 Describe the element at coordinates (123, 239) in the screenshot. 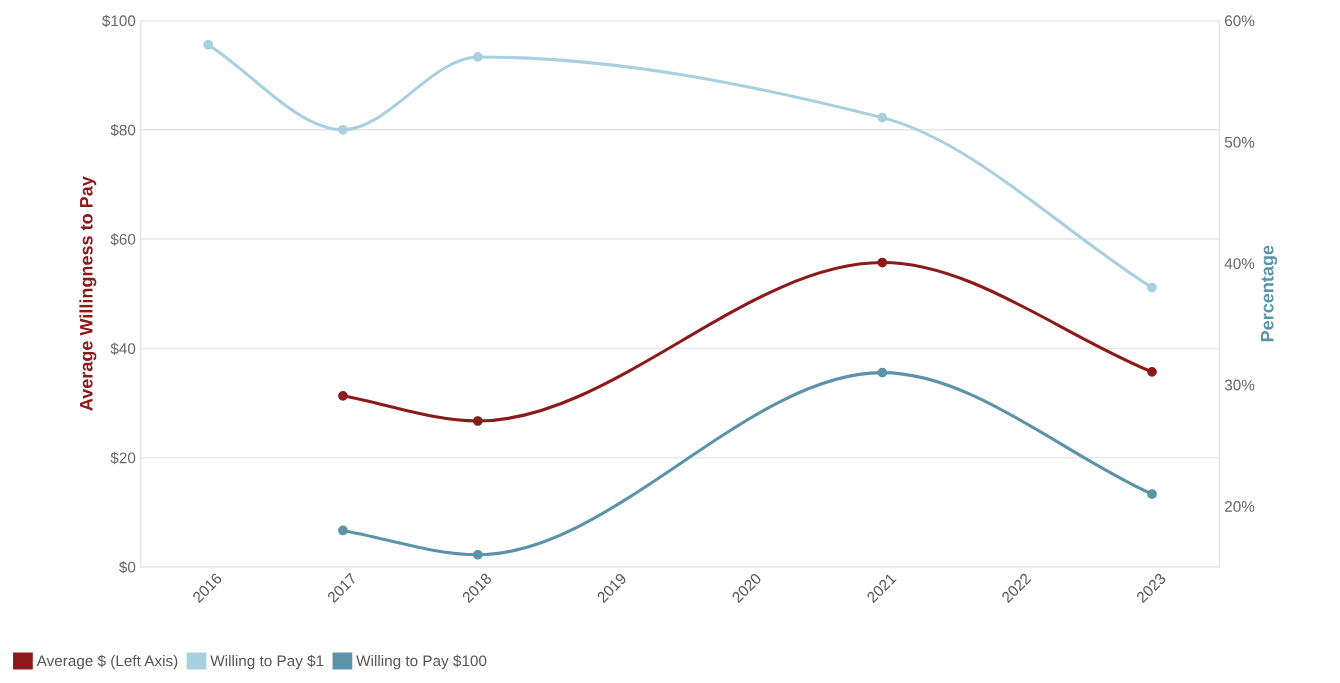

I see `y-tick-label: $60` at that location.